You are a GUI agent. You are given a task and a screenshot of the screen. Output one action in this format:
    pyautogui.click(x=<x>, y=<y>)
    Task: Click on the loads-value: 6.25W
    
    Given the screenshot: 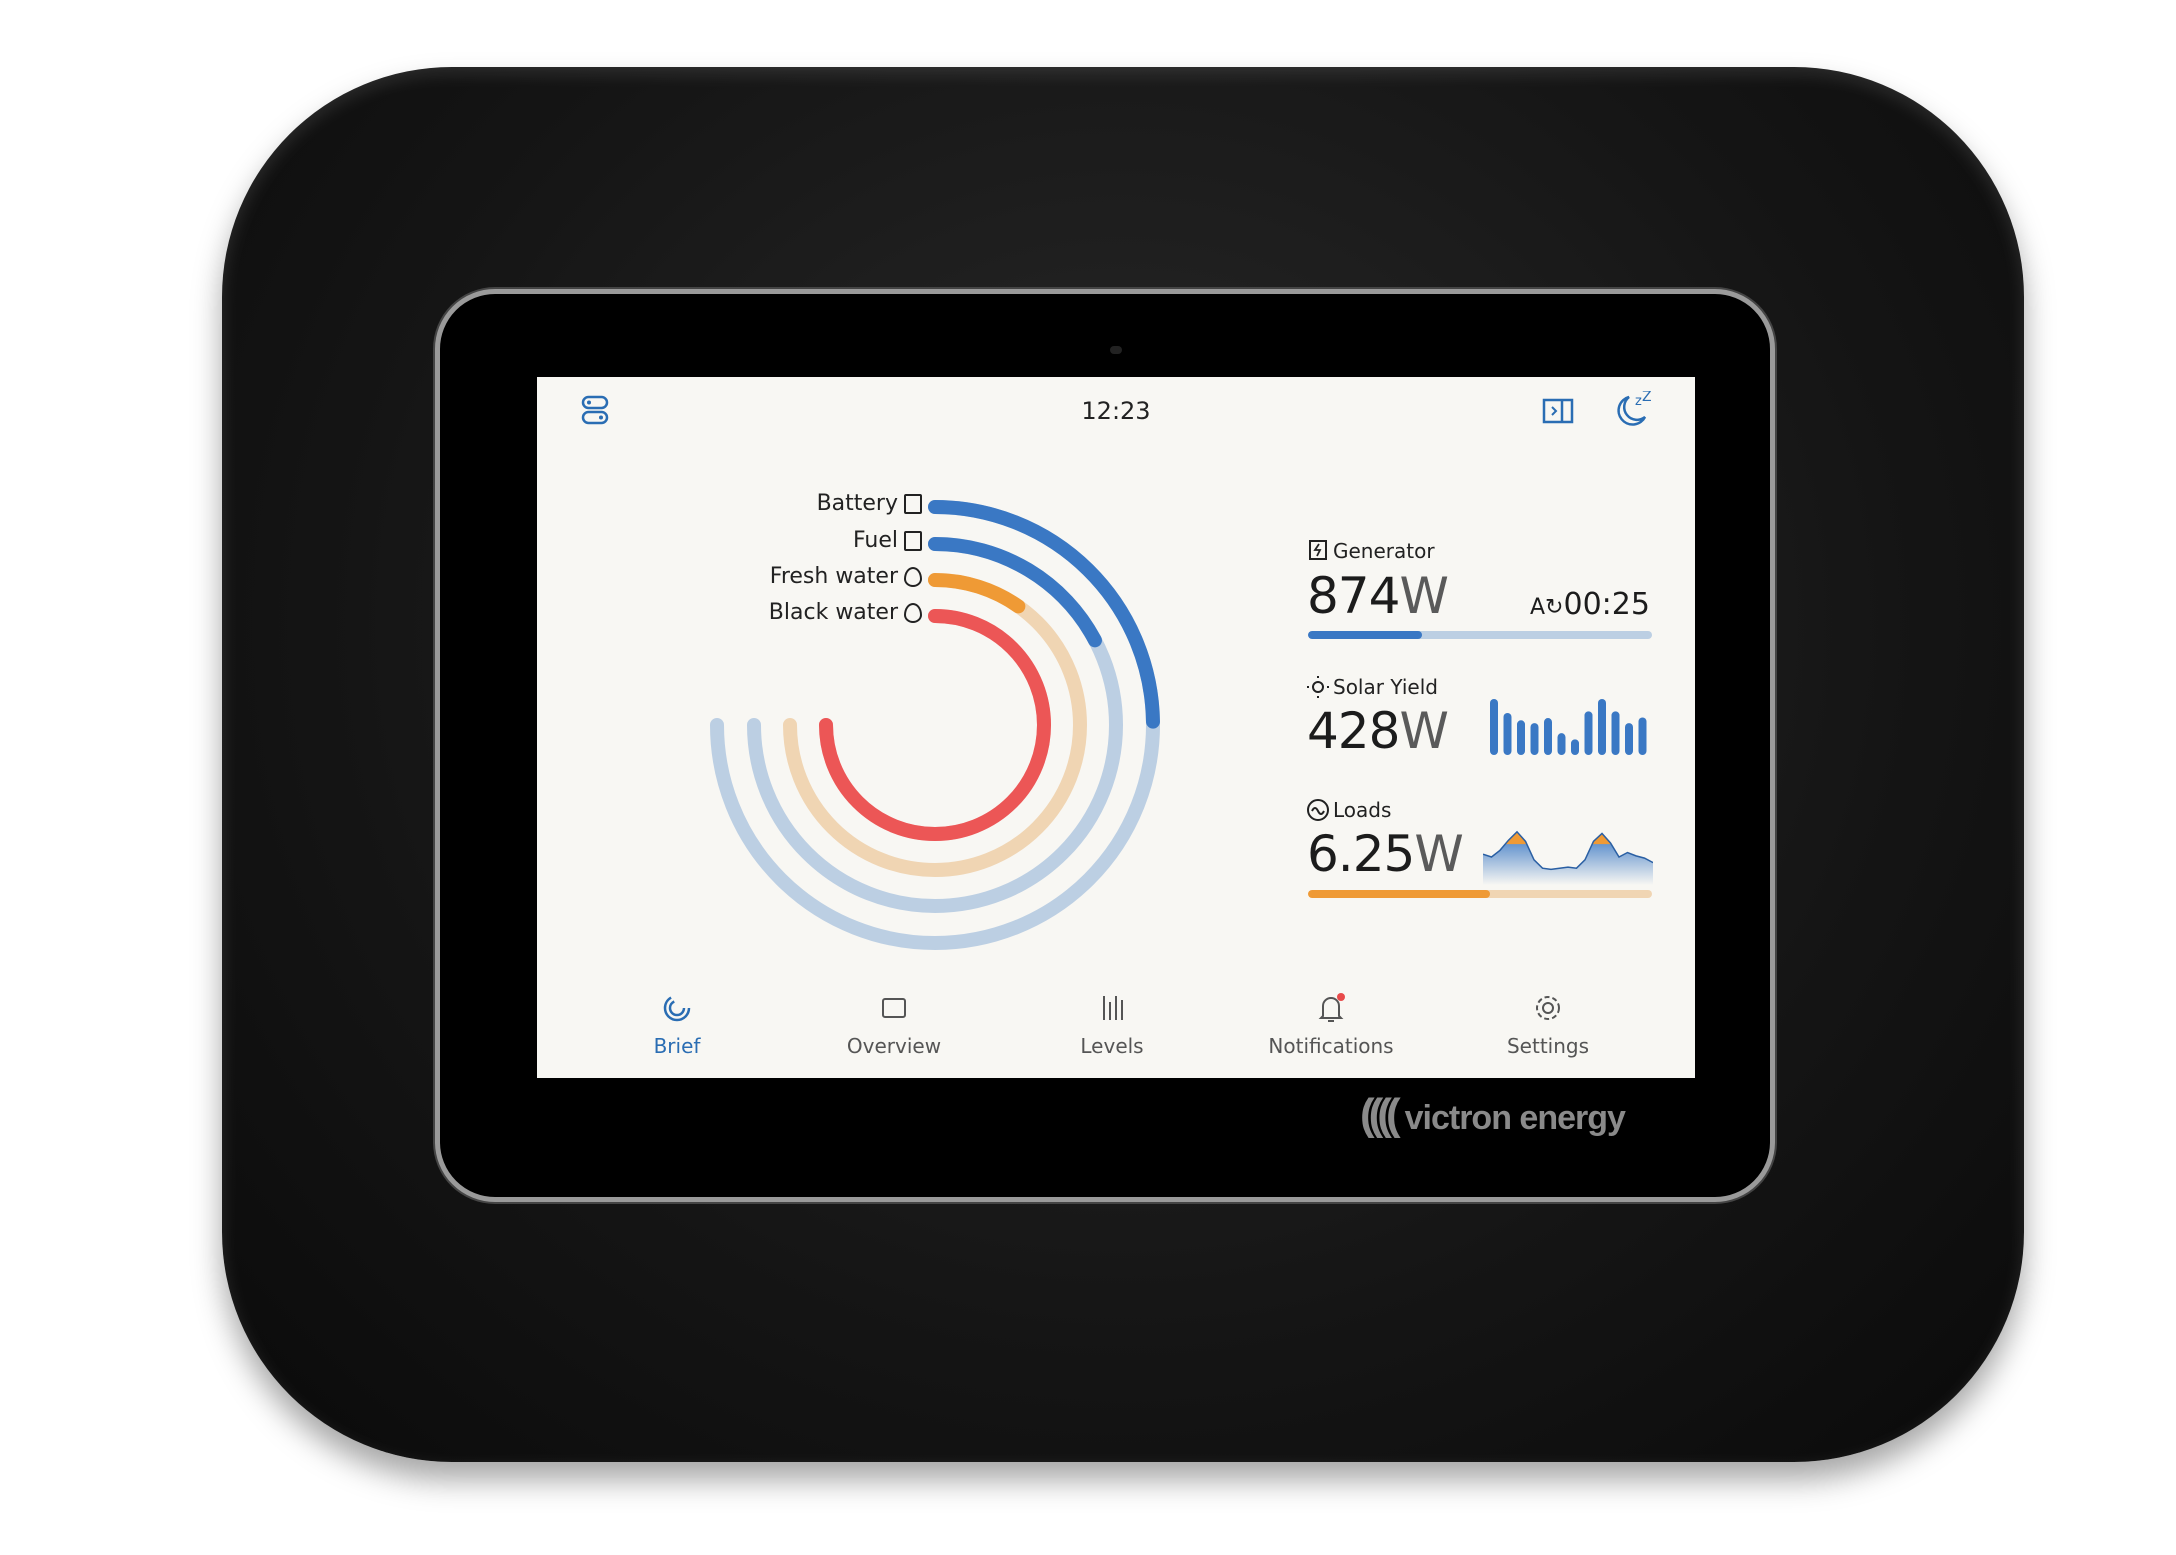 What is the action you would take?
    pyautogui.click(x=1385, y=854)
    